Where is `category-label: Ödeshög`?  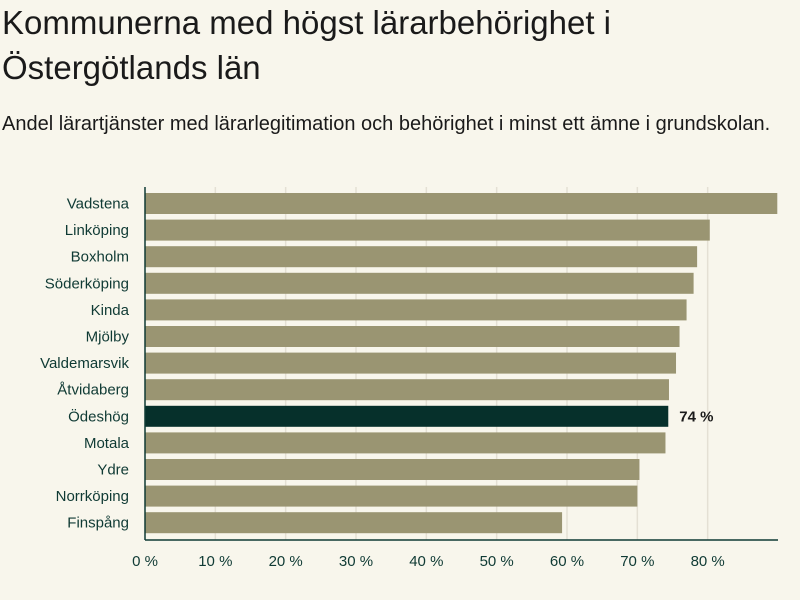
category-label: Ödeshög is located at coordinates (98, 416).